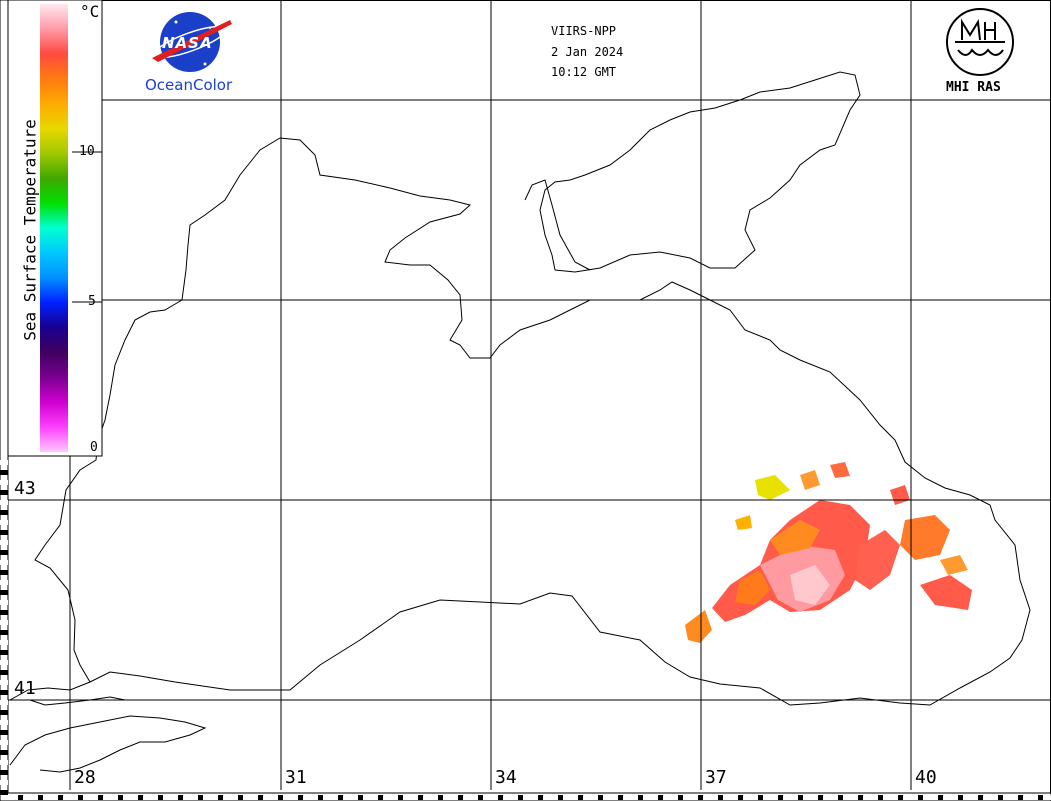 The height and width of the screenshot is (801, 1051). I want to click on bottom-ruler-ticks, so click(529, 797).